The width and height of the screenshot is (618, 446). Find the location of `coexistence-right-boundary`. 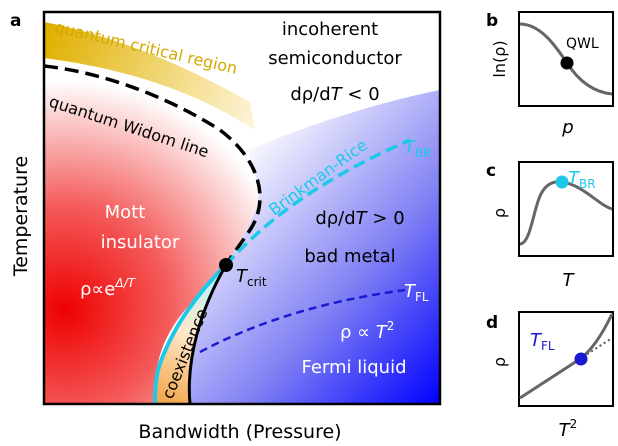

coexistence-right-boundary is located at coordinates (207, 334).